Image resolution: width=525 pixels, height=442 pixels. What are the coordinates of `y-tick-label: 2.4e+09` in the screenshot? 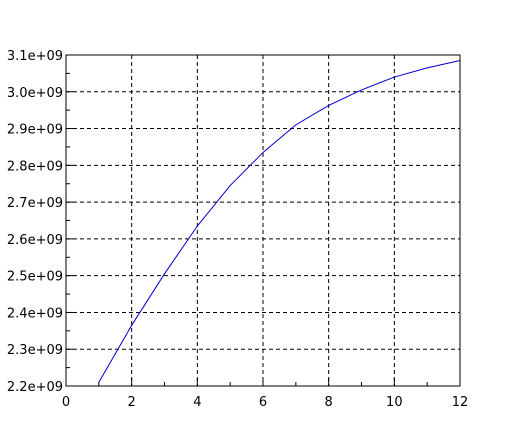 It's located at (35, 313).